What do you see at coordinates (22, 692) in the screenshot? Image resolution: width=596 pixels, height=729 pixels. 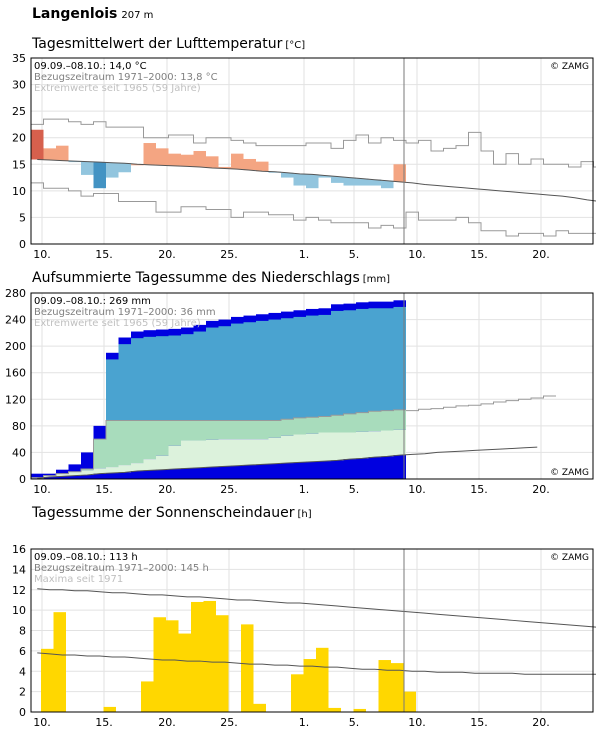 I see `y-tick-label: 2` at bounding box center [22, 692].